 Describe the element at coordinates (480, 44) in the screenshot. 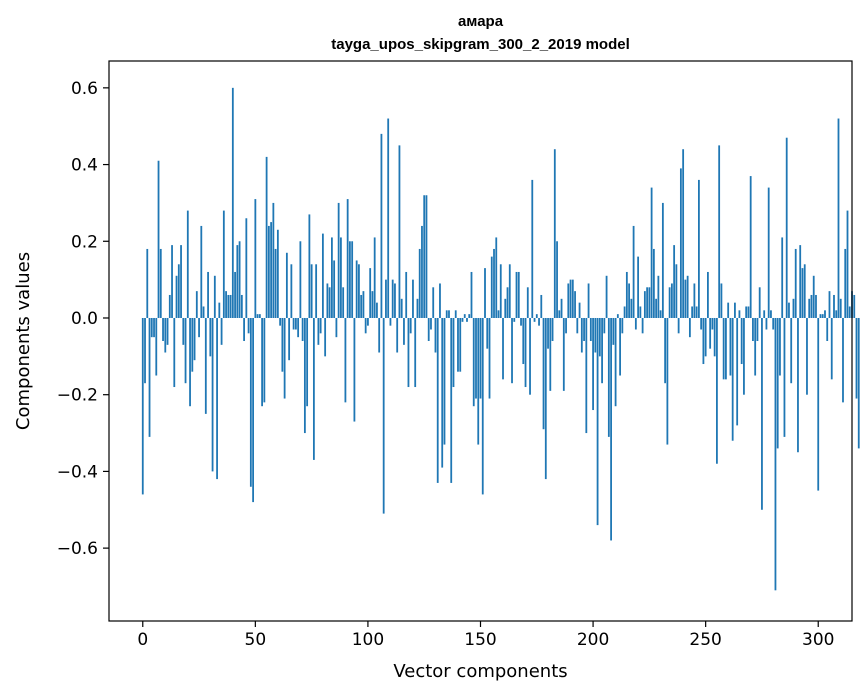

I see `chart-title-line-2: tayga_upos_skipgram_300_2_2019 model` at that location.